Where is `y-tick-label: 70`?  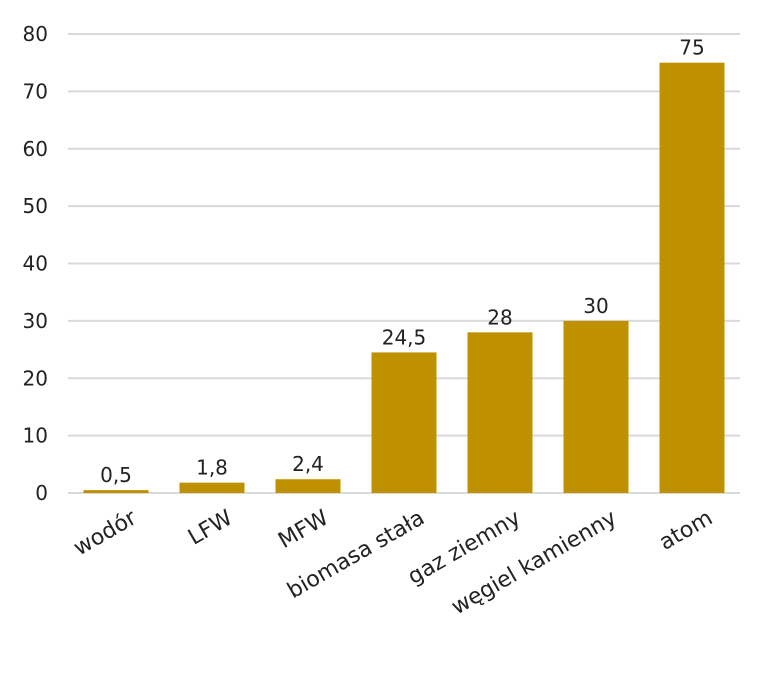
y-tick-label: 70 is located at coordinates (35, 91).